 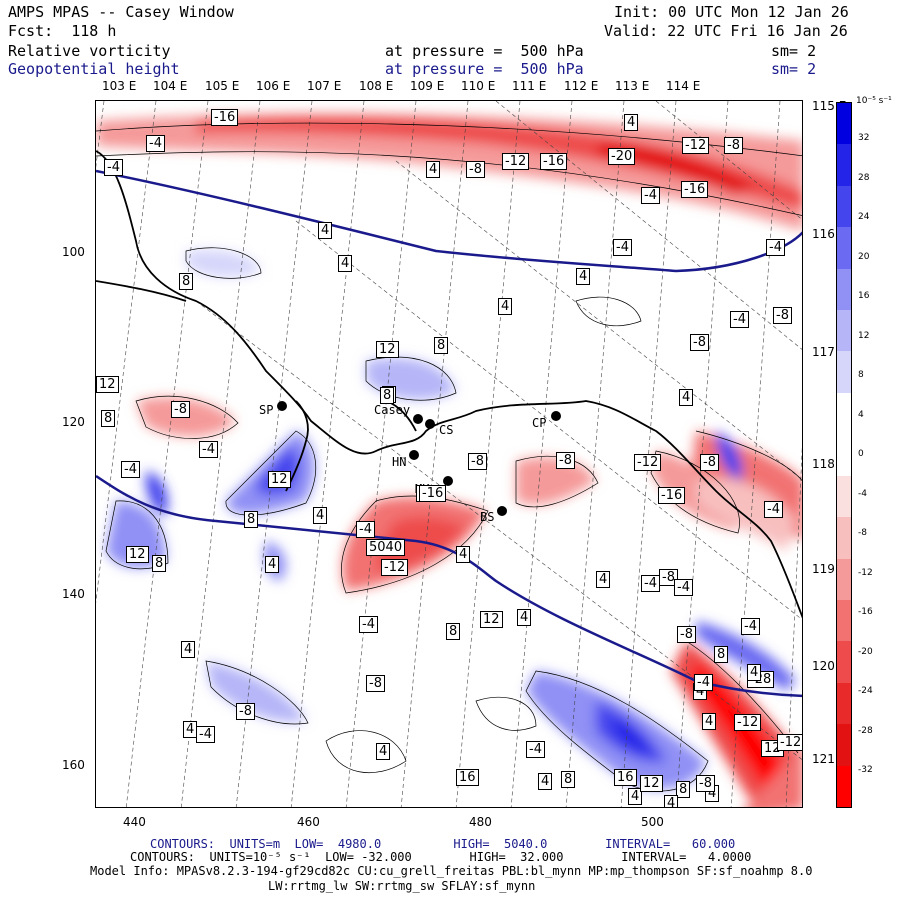 What do you see at coordinates (480, 822) in the screenshot?
I see `x-axis-tick: 480` at bounding box center [480, 822].